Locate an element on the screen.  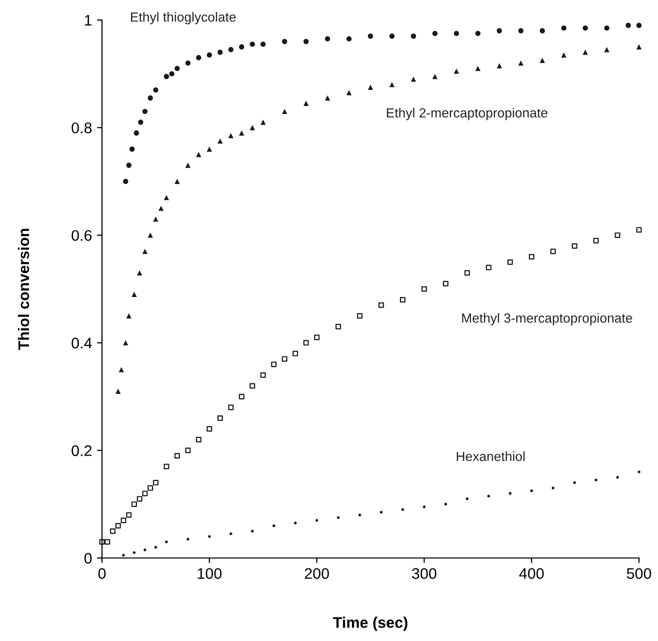
x-tick-label: 200 is located at coordinates (316, 573).